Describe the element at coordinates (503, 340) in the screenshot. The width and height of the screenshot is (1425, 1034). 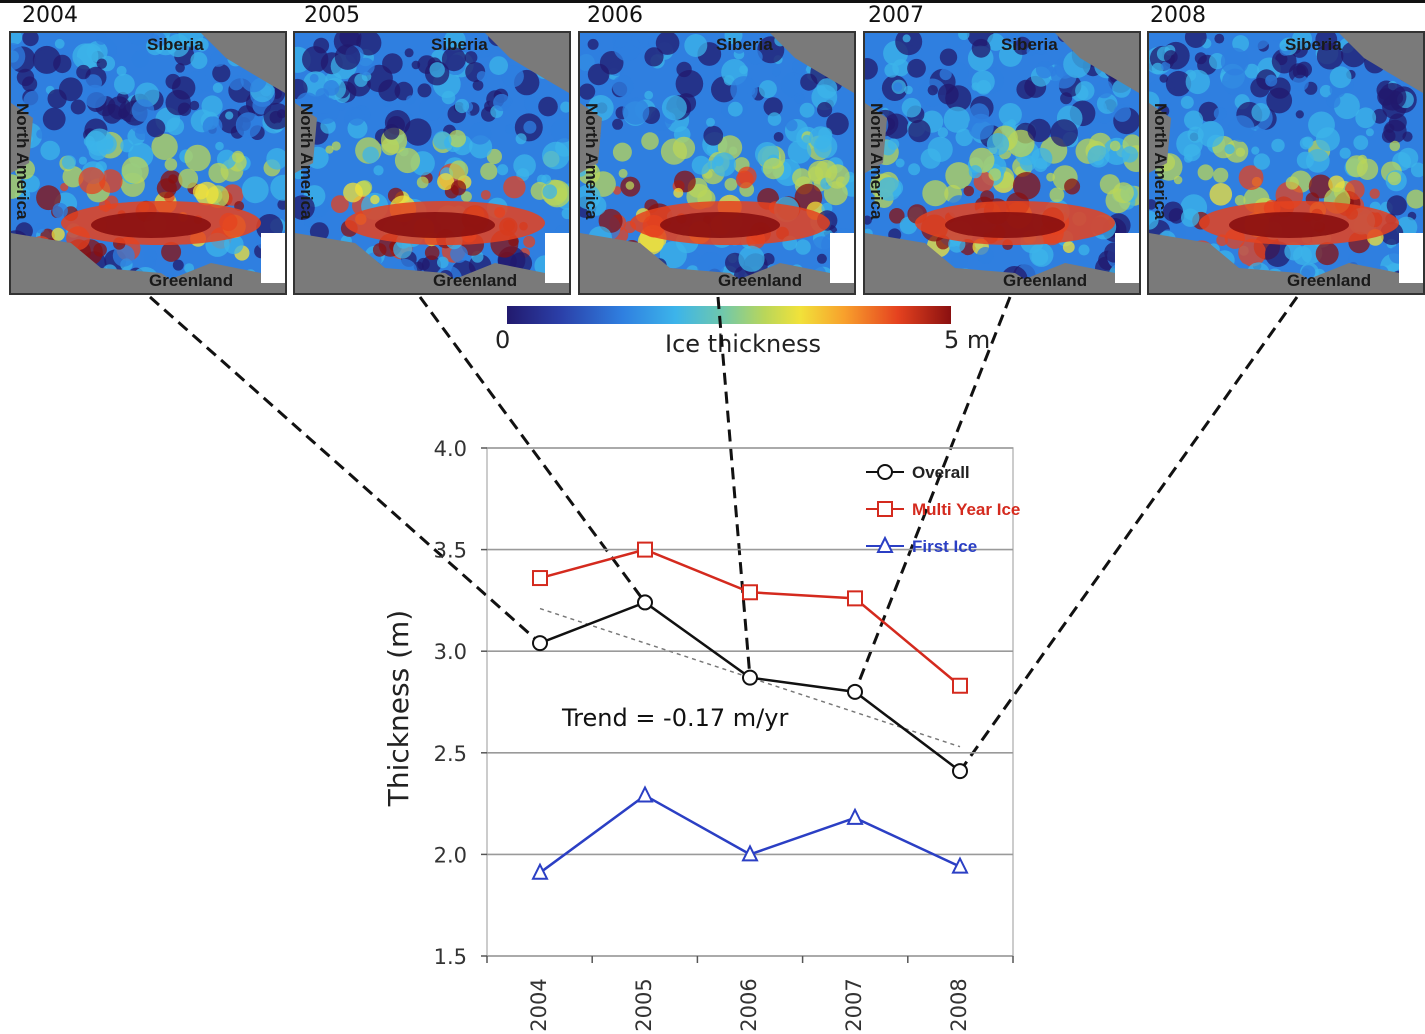
I see `colorbar-min-label: 0` at that location.